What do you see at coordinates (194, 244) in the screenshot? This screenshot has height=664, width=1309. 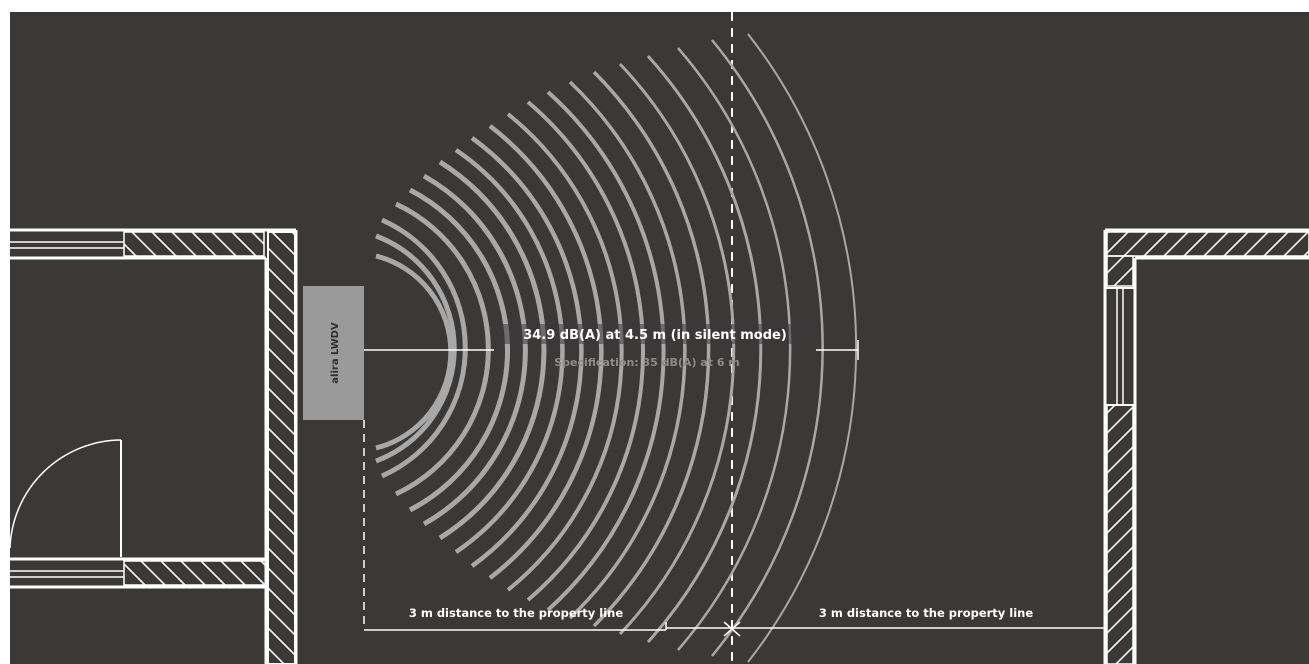 I see `left-top-wall-hatch` at bounding box center [194, 244].